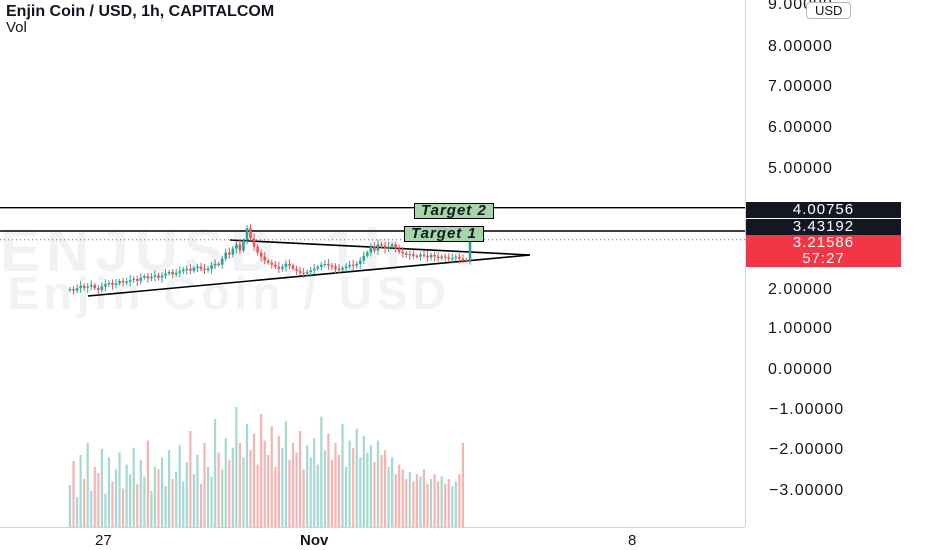 This screenshot has height=550, width=932. I want to click on triangle-upper-line, so click(380, 247).